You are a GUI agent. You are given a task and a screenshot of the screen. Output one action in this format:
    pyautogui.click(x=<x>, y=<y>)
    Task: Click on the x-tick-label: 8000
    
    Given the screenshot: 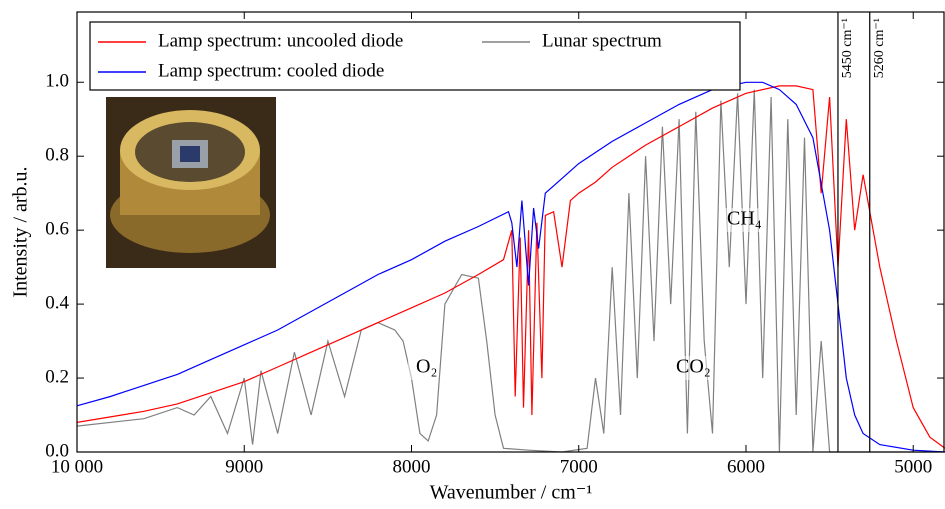 What is the action you would take?
    pyautogui.click(x=411, y=466)
    